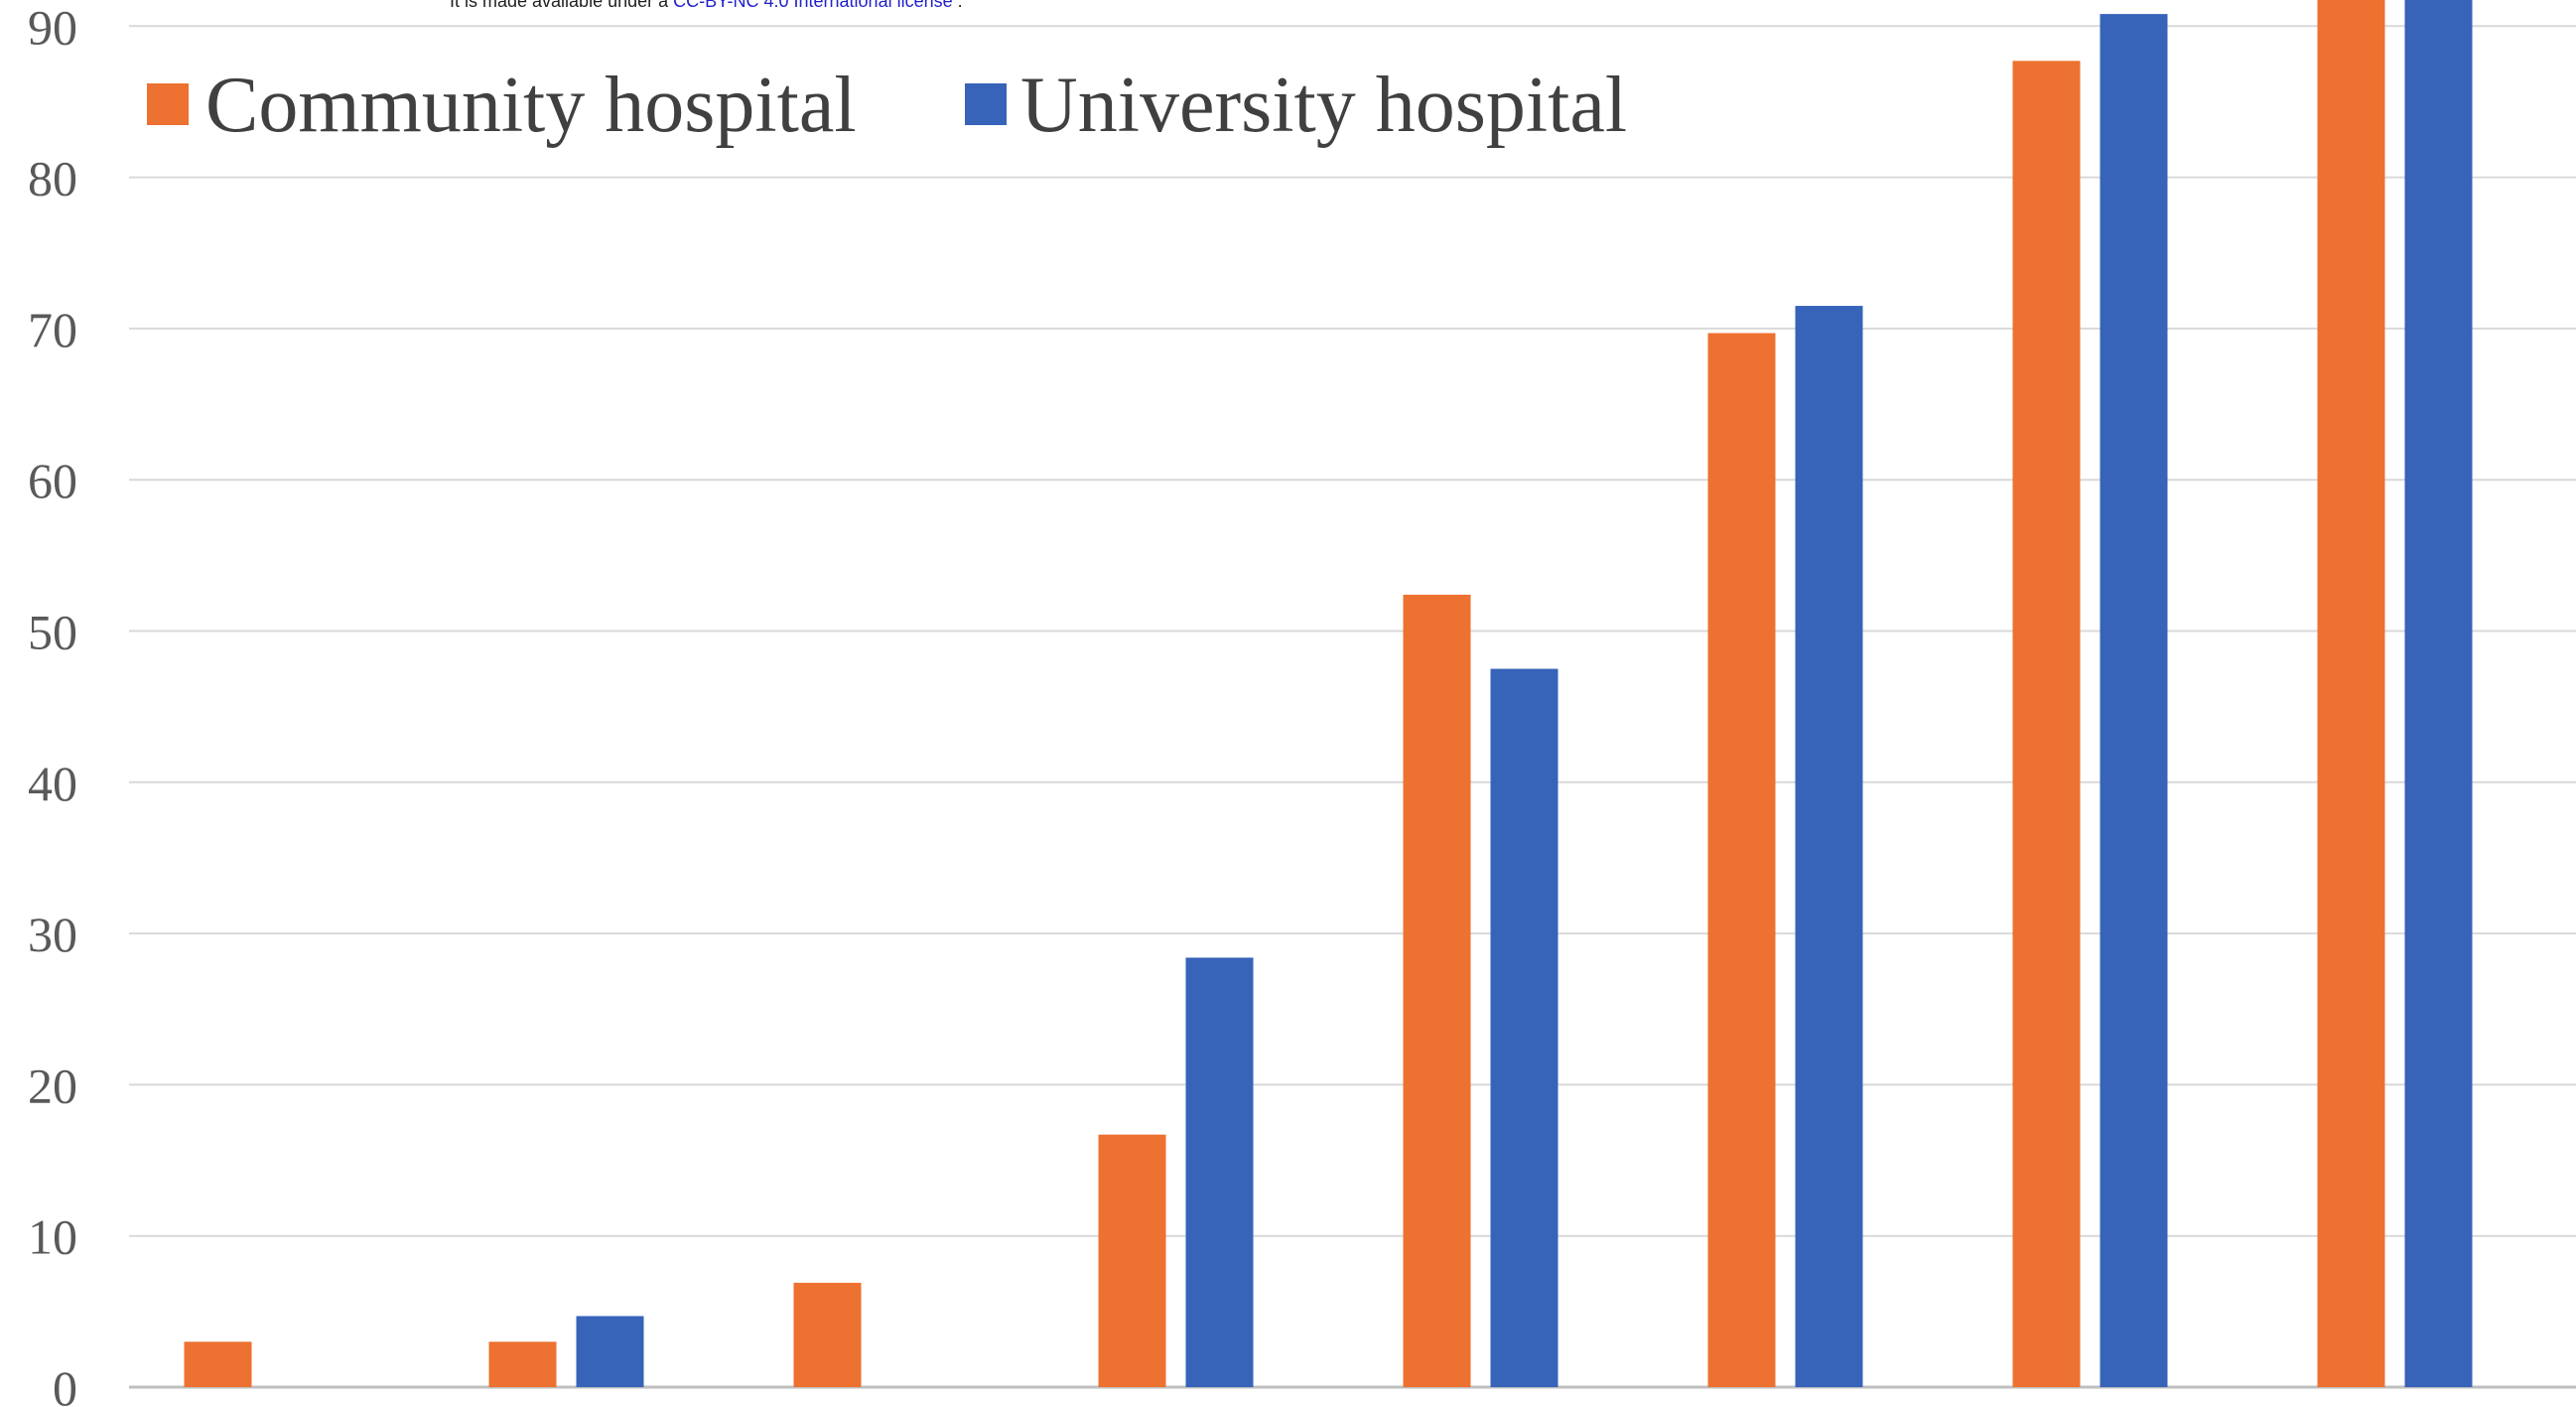  I want to click on license-notice-prefix: It is made available under a, so click(562, 5).